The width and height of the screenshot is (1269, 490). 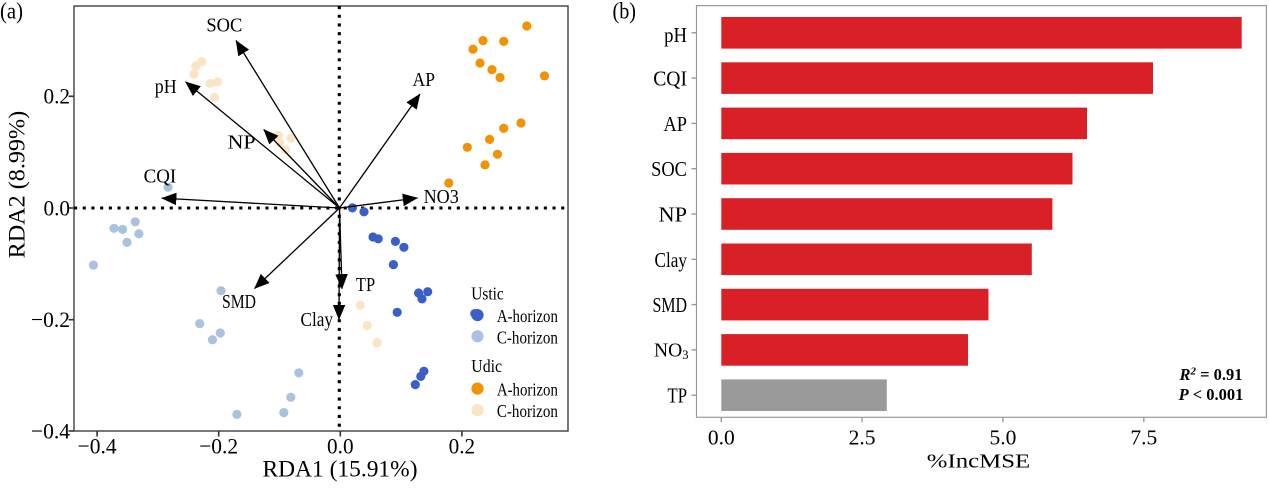 I want to click on svg-text: %IncMSE, so click(x=978, y=461).